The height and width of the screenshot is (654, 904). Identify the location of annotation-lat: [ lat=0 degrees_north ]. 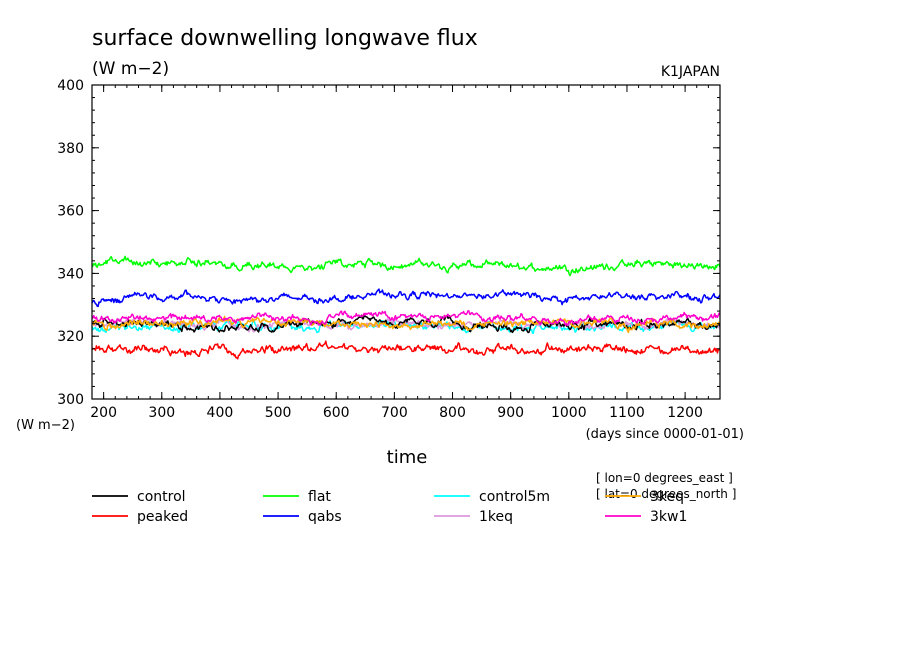
(666, 494).